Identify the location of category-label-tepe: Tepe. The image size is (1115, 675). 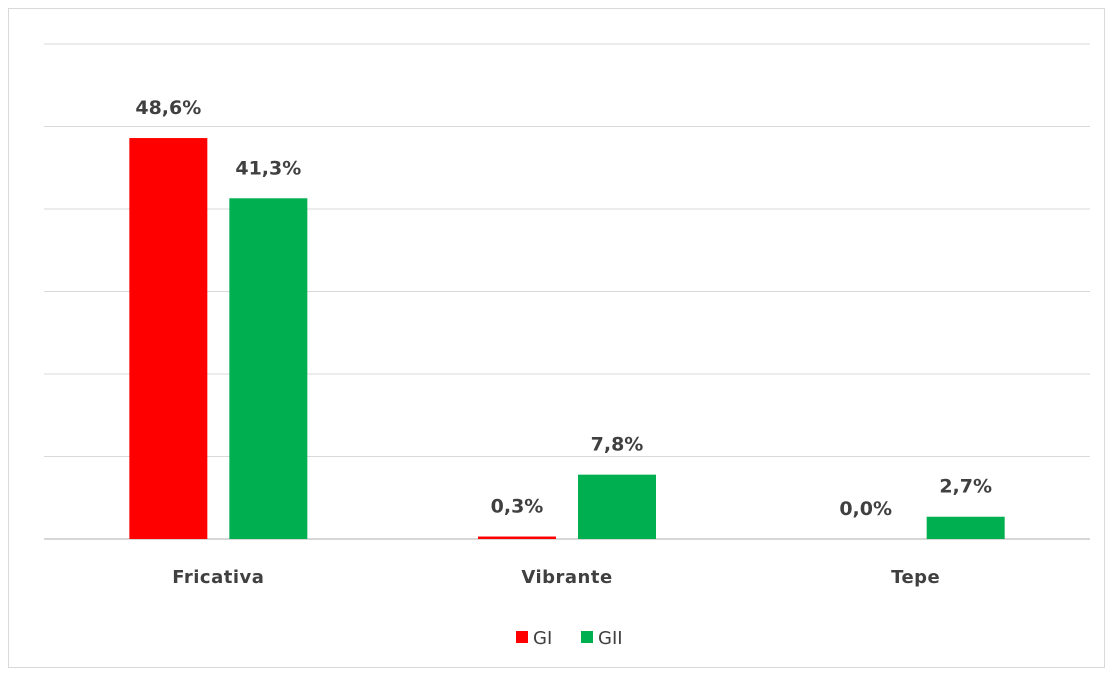
(915, 577).